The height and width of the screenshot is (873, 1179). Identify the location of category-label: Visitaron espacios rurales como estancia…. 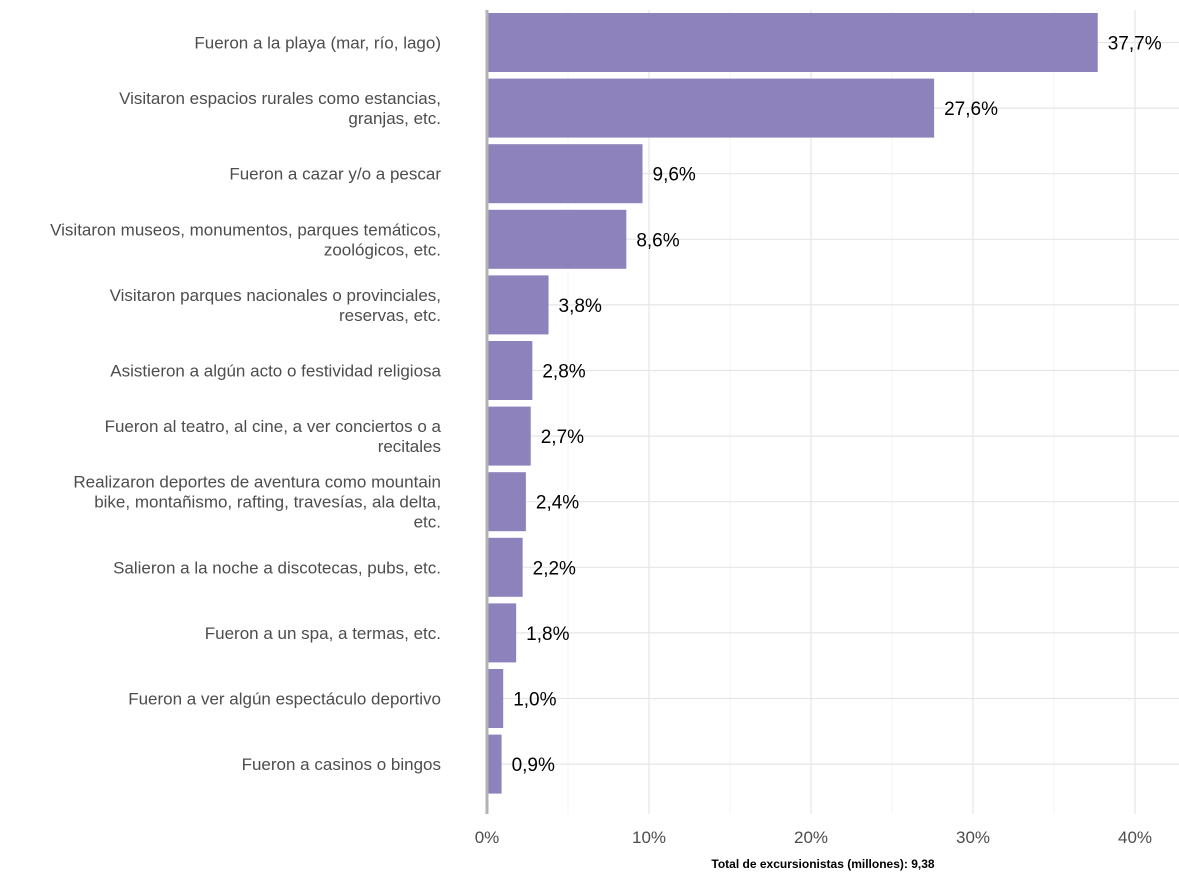
(280, 108).